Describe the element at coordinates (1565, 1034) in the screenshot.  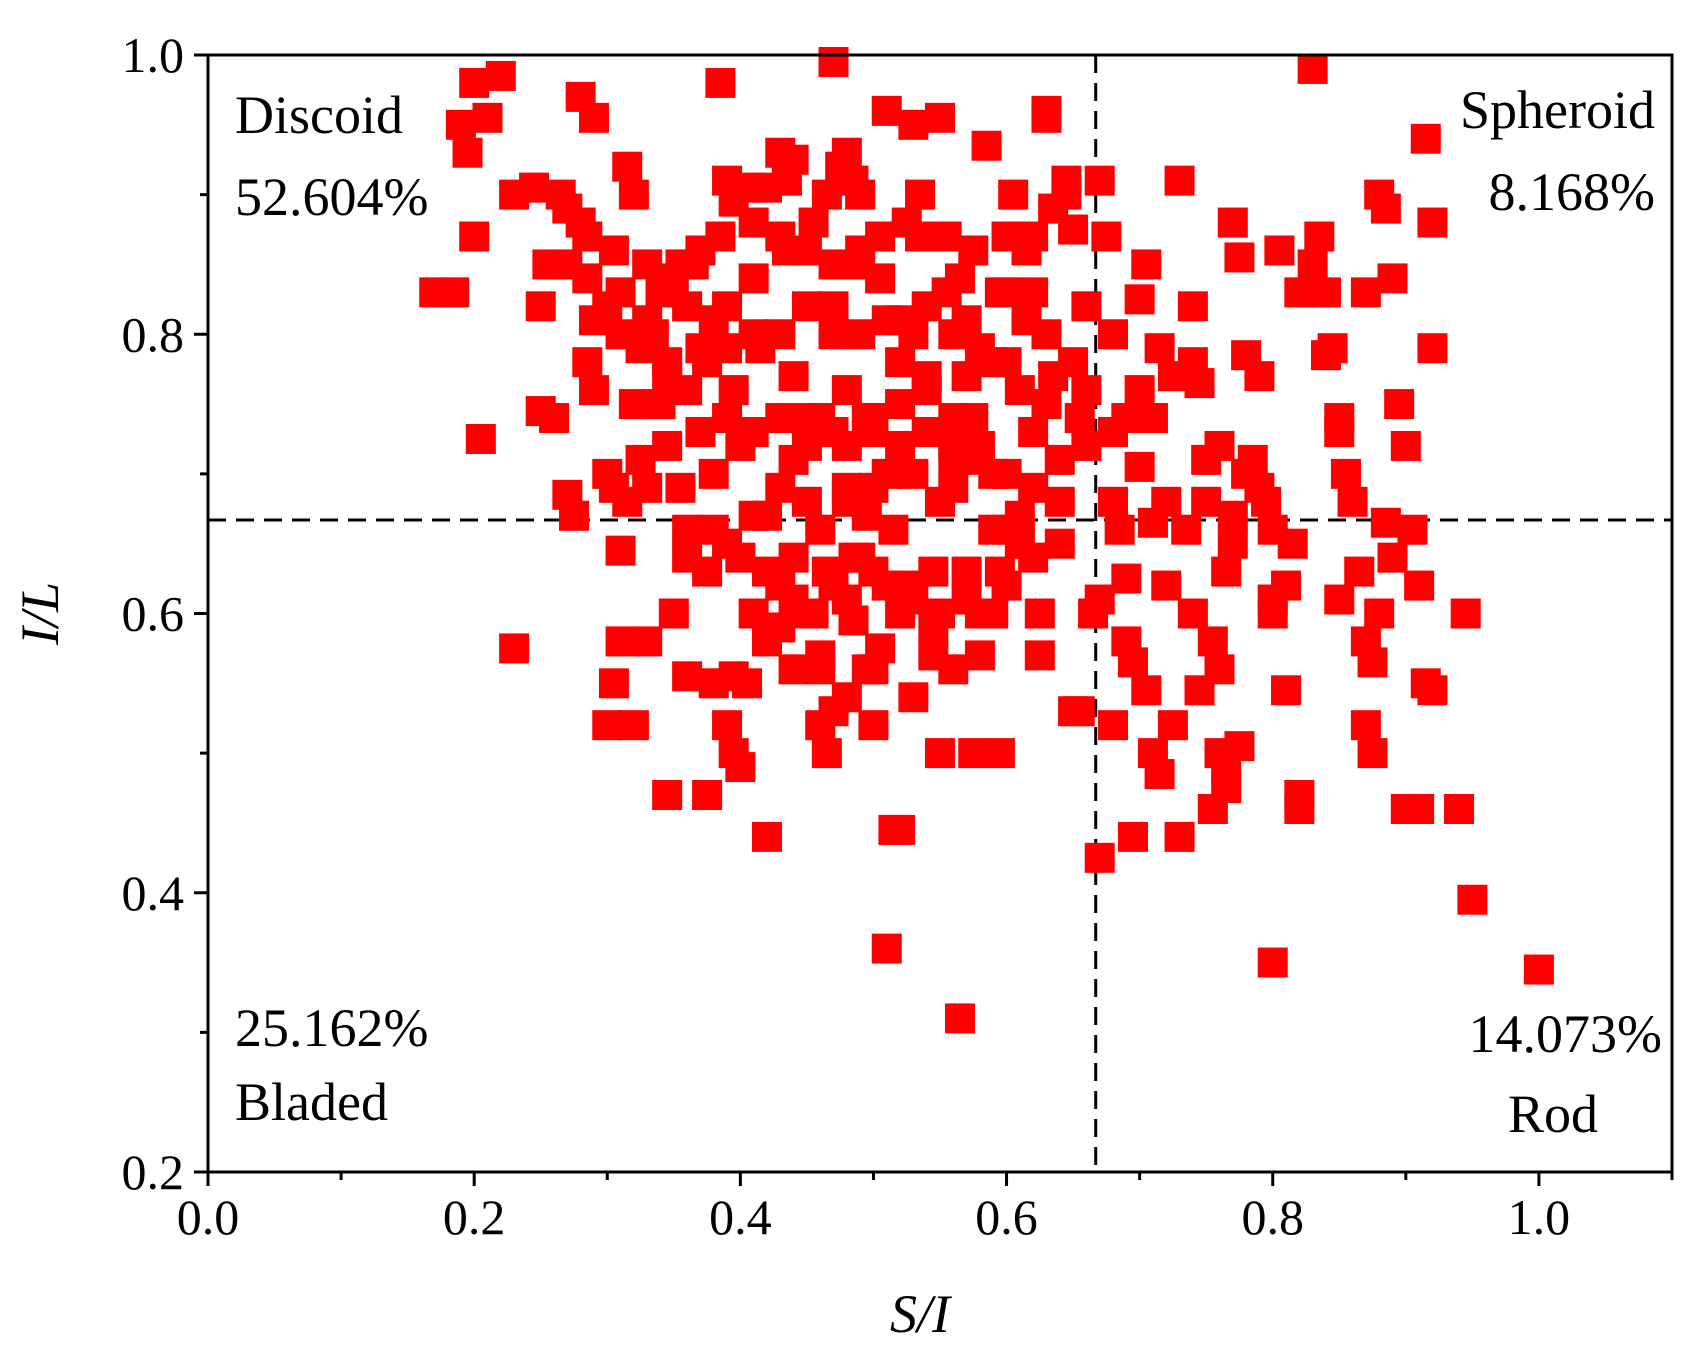
I see `annotation-rod-value: 14.073%` at that location.